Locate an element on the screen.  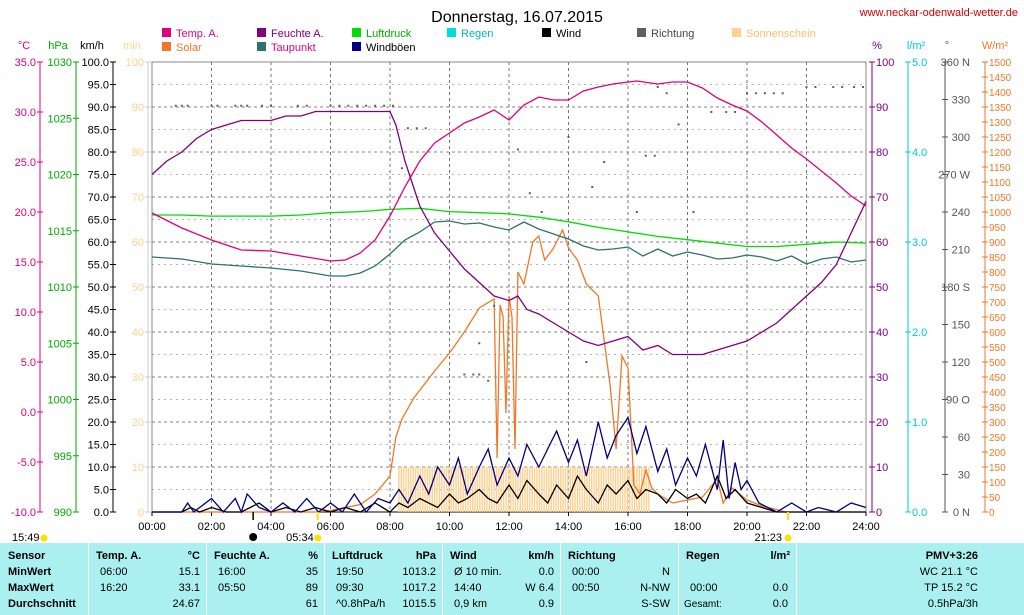
x-tick-label: 14:00 is located at coordinates (569, 527).